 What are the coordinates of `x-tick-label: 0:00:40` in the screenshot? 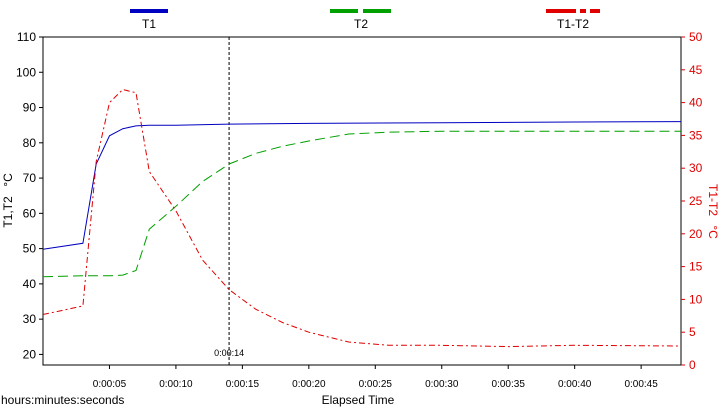 It's located at (575, 384).